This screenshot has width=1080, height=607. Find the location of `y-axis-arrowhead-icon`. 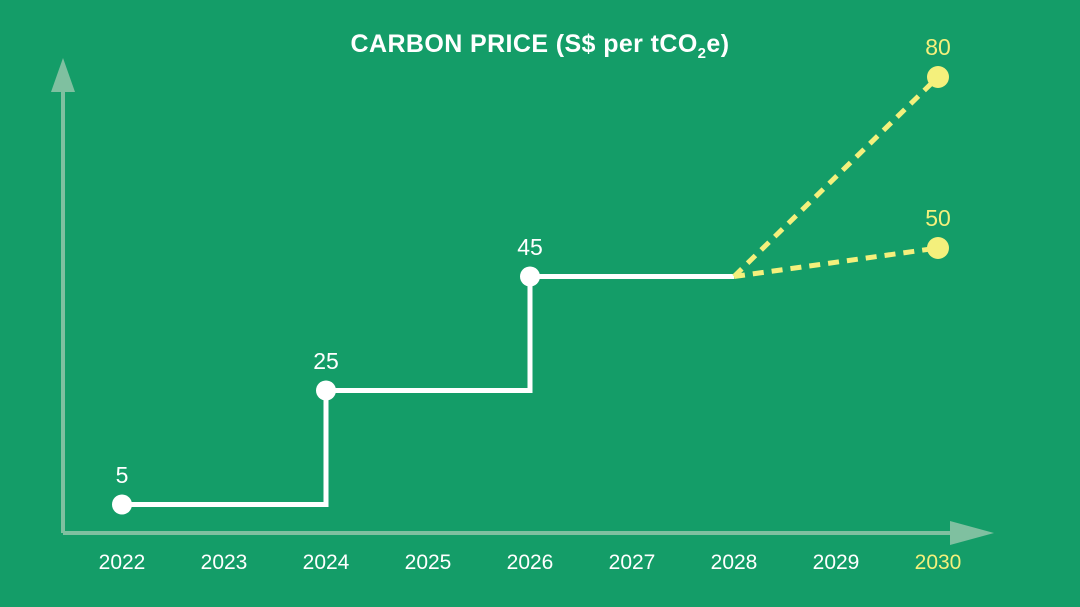

y-axis-arrowhead-icon is located at coordinates (63, 75).